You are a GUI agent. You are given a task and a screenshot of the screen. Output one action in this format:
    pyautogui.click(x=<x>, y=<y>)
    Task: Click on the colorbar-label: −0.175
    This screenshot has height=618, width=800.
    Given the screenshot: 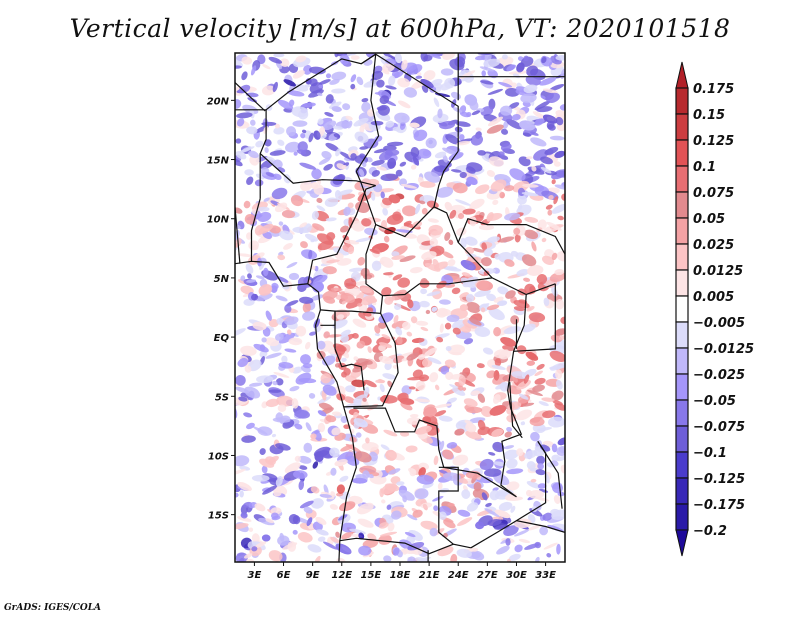 What is the action you would take?
    pyautogui.click(x=719, y=505)
    